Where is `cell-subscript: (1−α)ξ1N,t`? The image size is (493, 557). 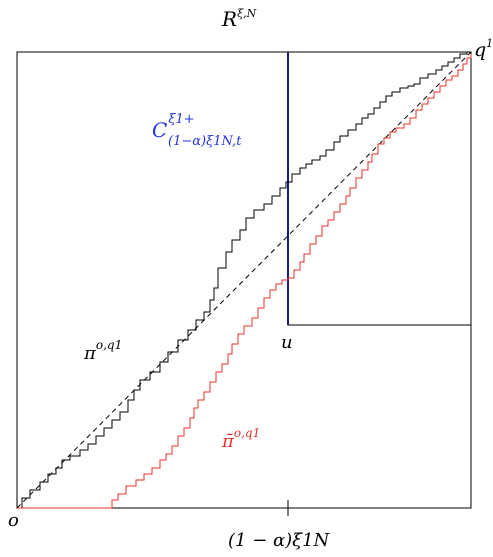
cell-subscript: (1−α)ξ1N,t is located at coordinates (205, 141).